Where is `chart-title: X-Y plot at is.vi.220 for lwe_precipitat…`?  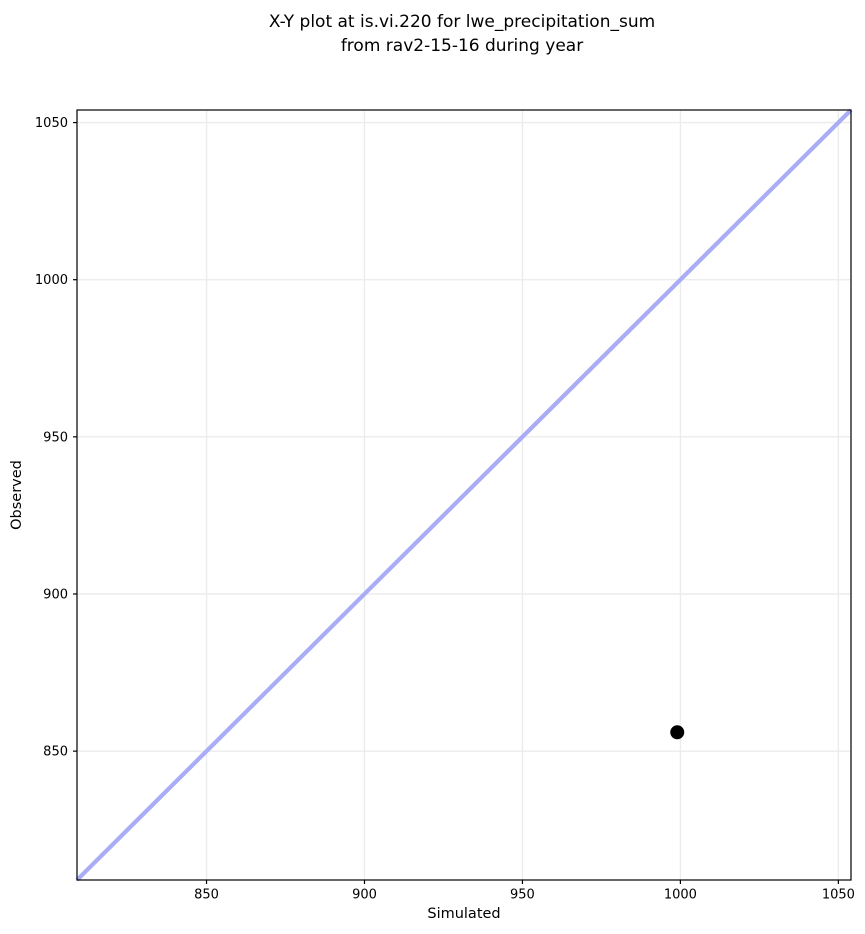
chart-title: X-Y plot at is.vi.220 for lwe_precipitat… is located at coordinates (462, 34).